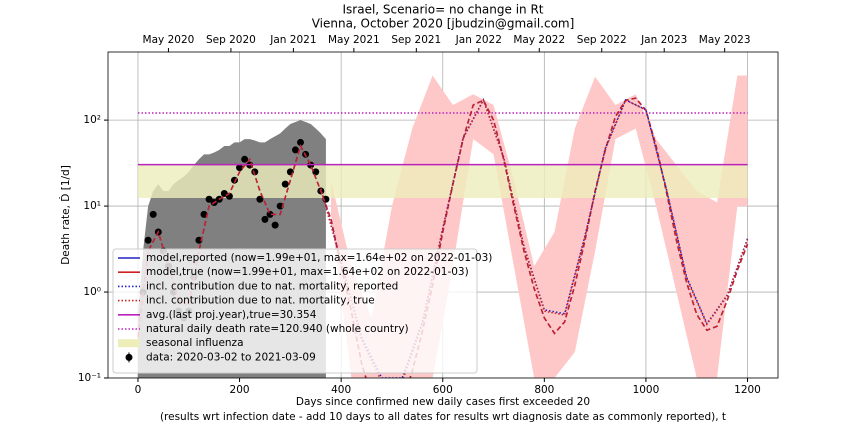 This screenshot has height=432, width=864. What do you see at coordinates (89, 378) in the screenshot?
I see `y-tick-label: 10⁻¹` at bounding box center [89, 378].